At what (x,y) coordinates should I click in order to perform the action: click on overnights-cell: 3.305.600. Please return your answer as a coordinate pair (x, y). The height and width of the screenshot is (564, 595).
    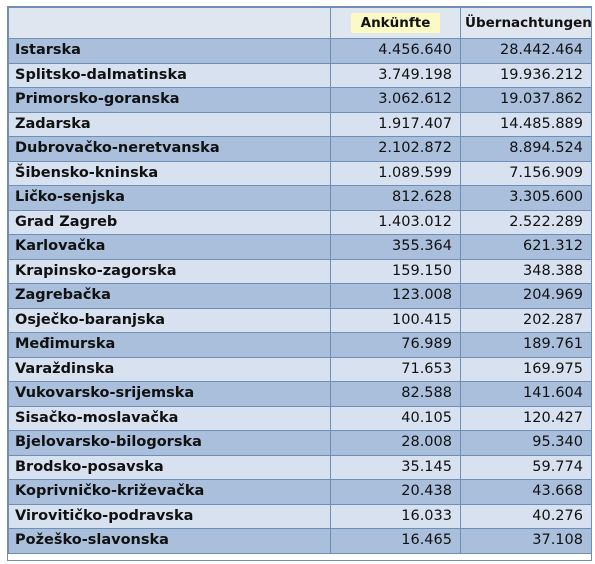
    Looking at the image, I should click on (526, 198).